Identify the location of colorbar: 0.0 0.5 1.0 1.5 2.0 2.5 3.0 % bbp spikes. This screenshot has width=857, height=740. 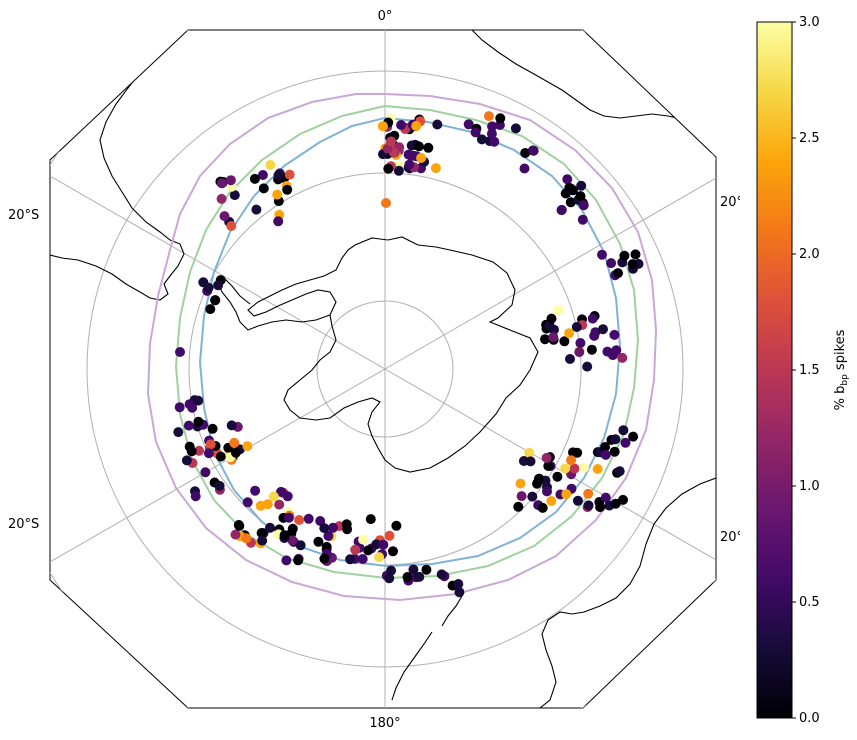
(803, 370).